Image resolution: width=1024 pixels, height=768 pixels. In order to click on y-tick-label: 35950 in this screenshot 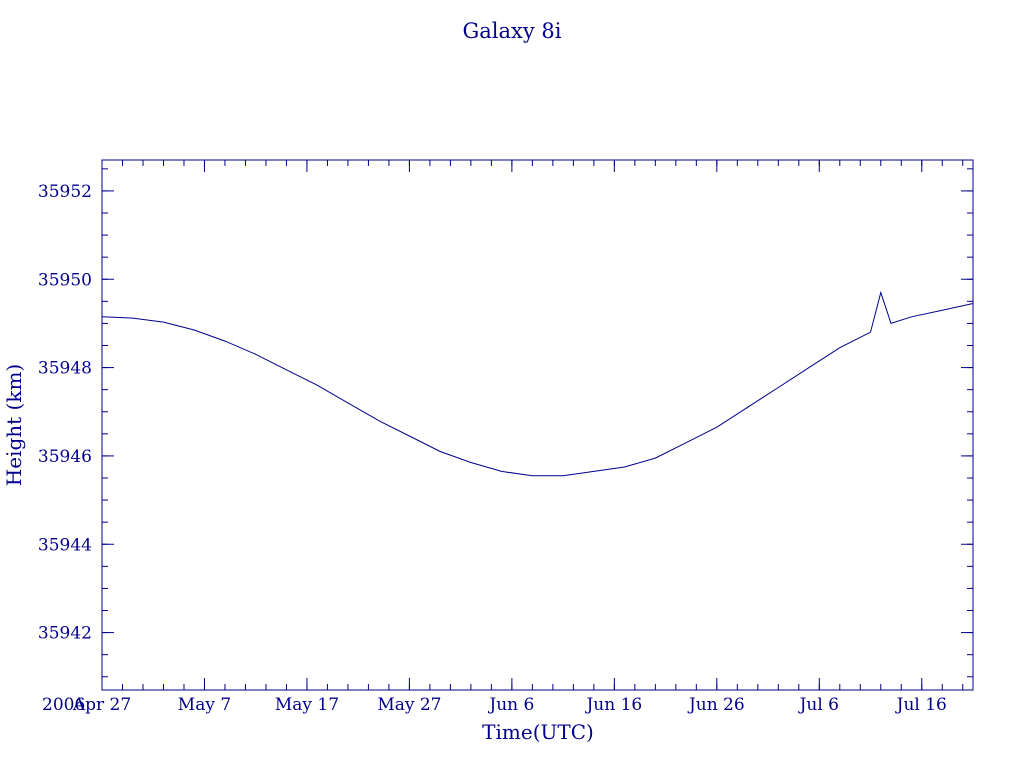, I will do `click(65, 280)`.